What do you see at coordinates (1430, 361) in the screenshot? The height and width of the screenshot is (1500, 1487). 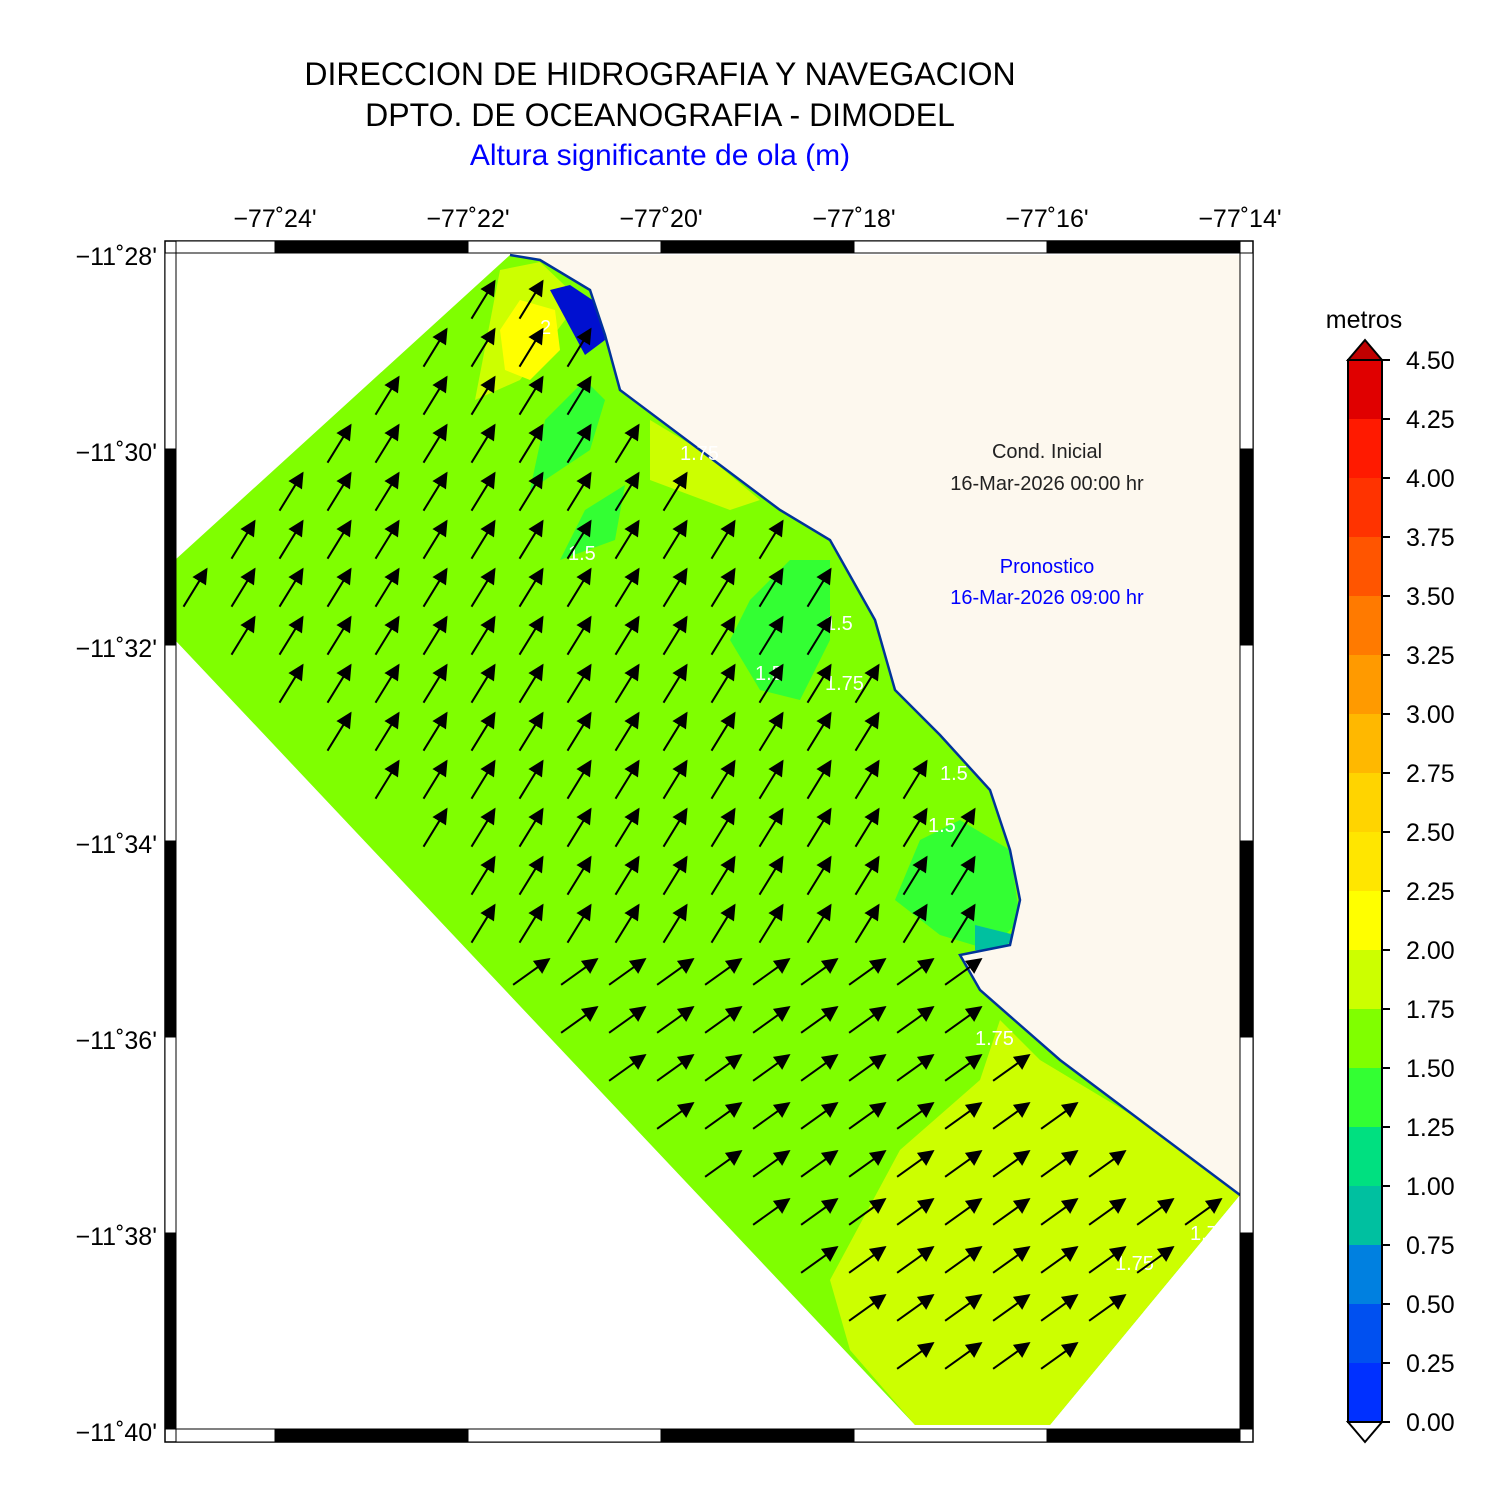 I see `colorbar-tick-label: 4.50` at bounding box center [1430, 361].